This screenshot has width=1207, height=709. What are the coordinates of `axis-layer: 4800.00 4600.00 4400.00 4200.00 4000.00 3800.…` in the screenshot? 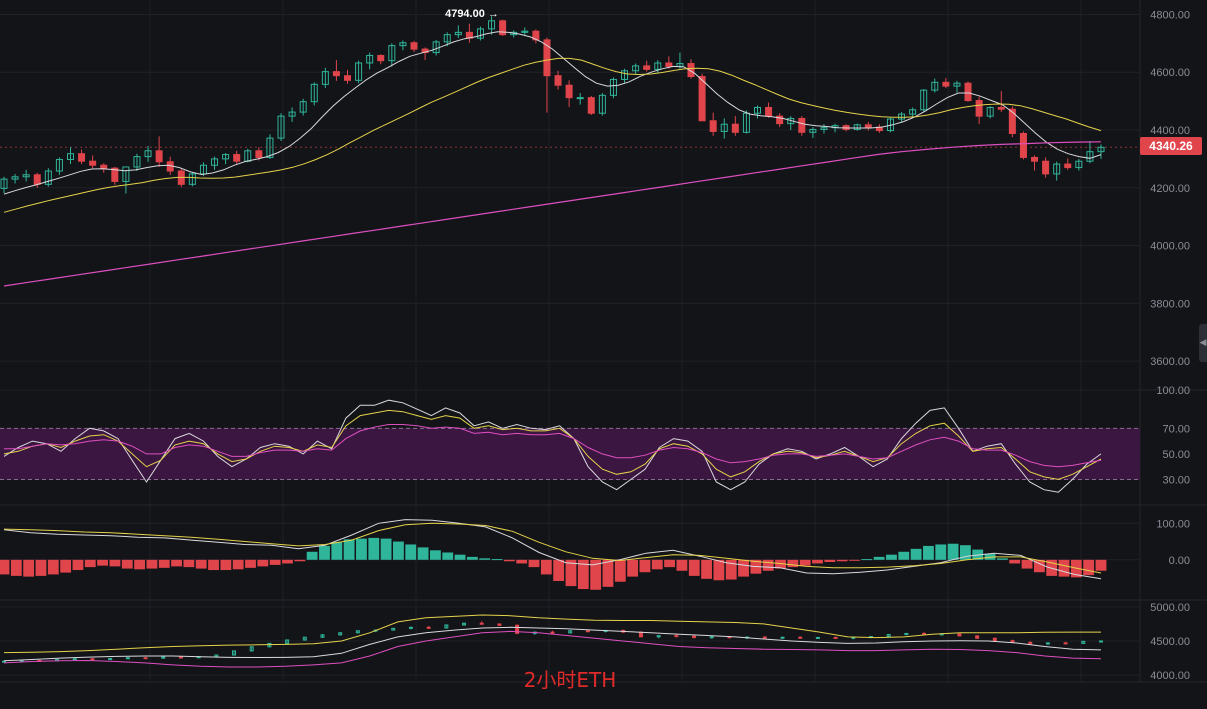 It's located at (1170, 345).